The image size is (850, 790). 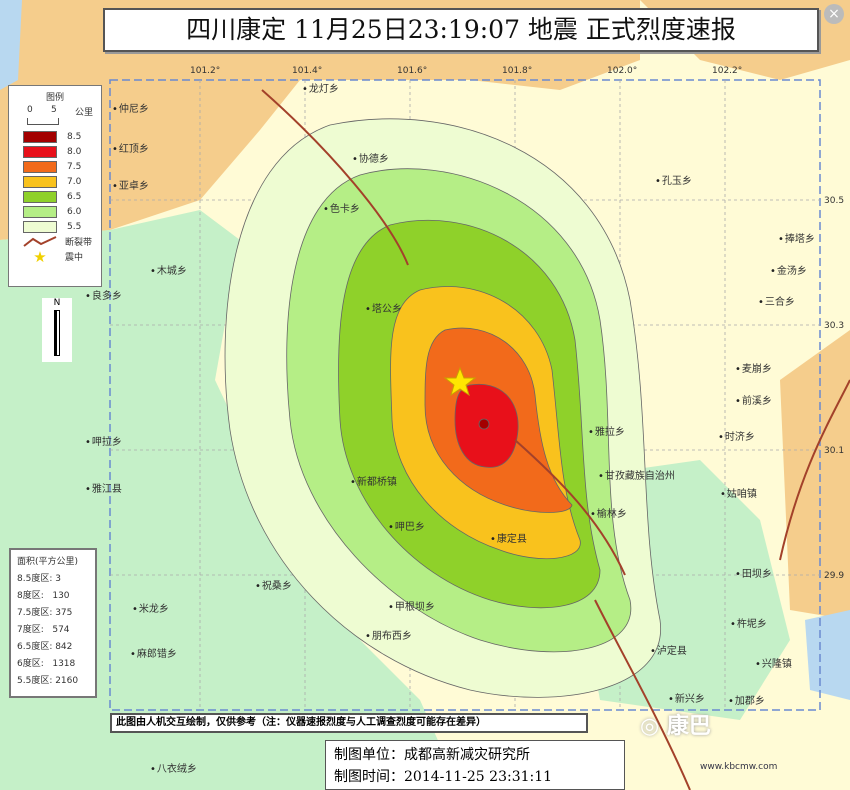 I want to click on place-label: 孔玉乡, so click(x=673, y=179).